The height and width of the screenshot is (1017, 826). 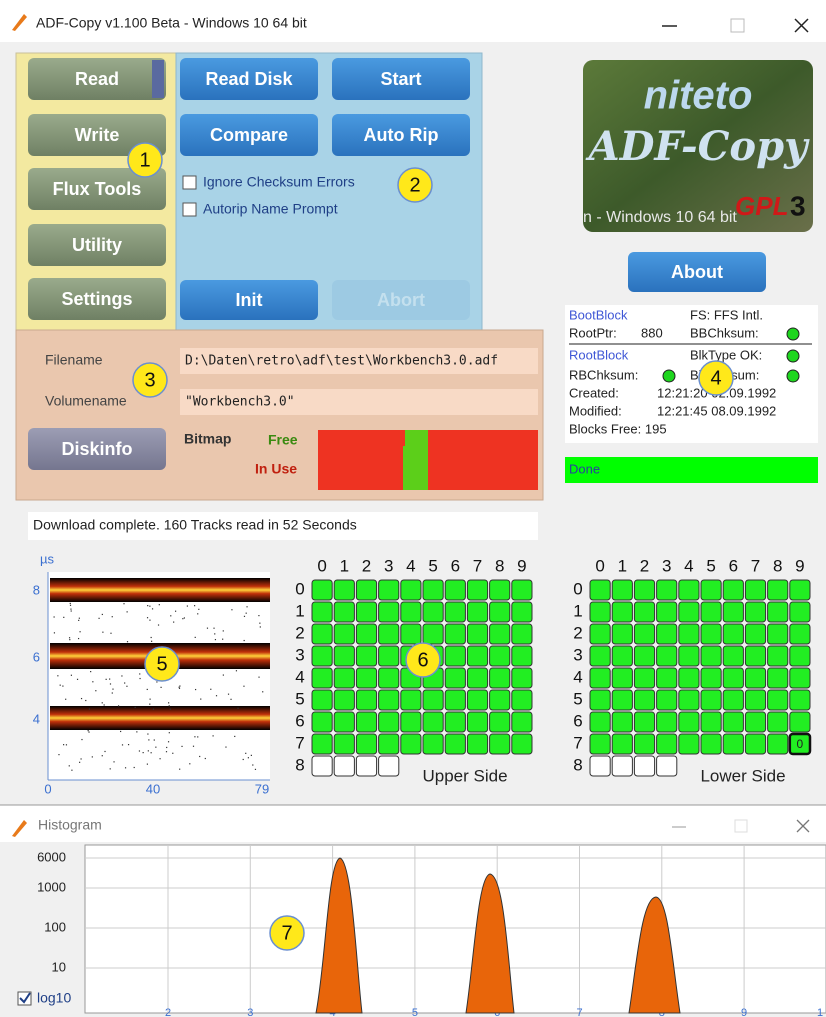 I want to click on auto-rip-button, so click(x=401, y=135).